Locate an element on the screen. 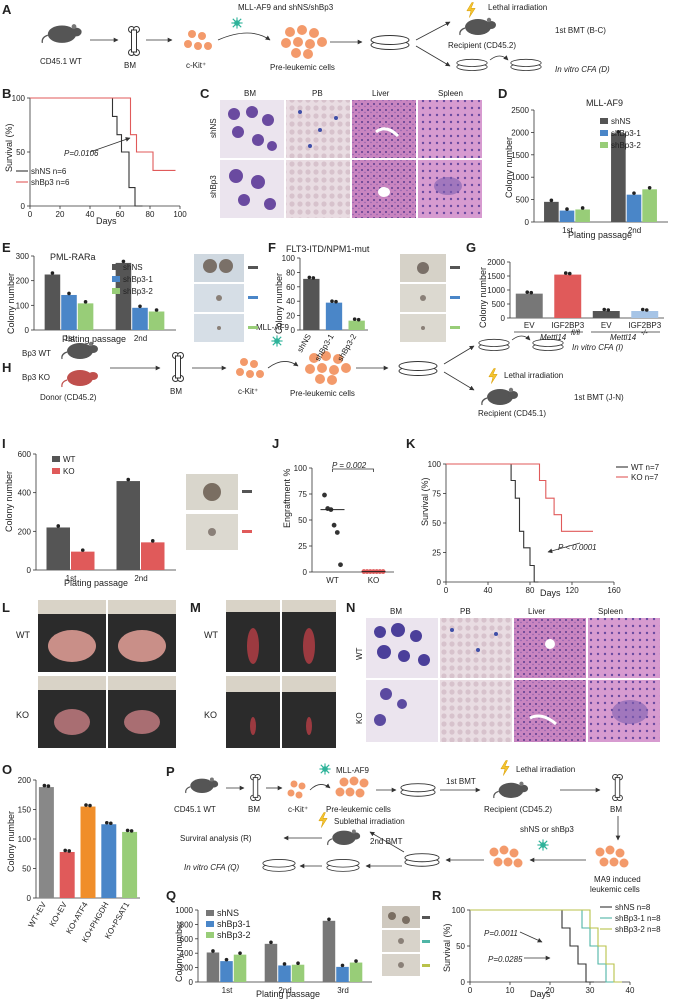 This screenshot has width=678, height=1000. bar-O is located at coordinates (46, 842).